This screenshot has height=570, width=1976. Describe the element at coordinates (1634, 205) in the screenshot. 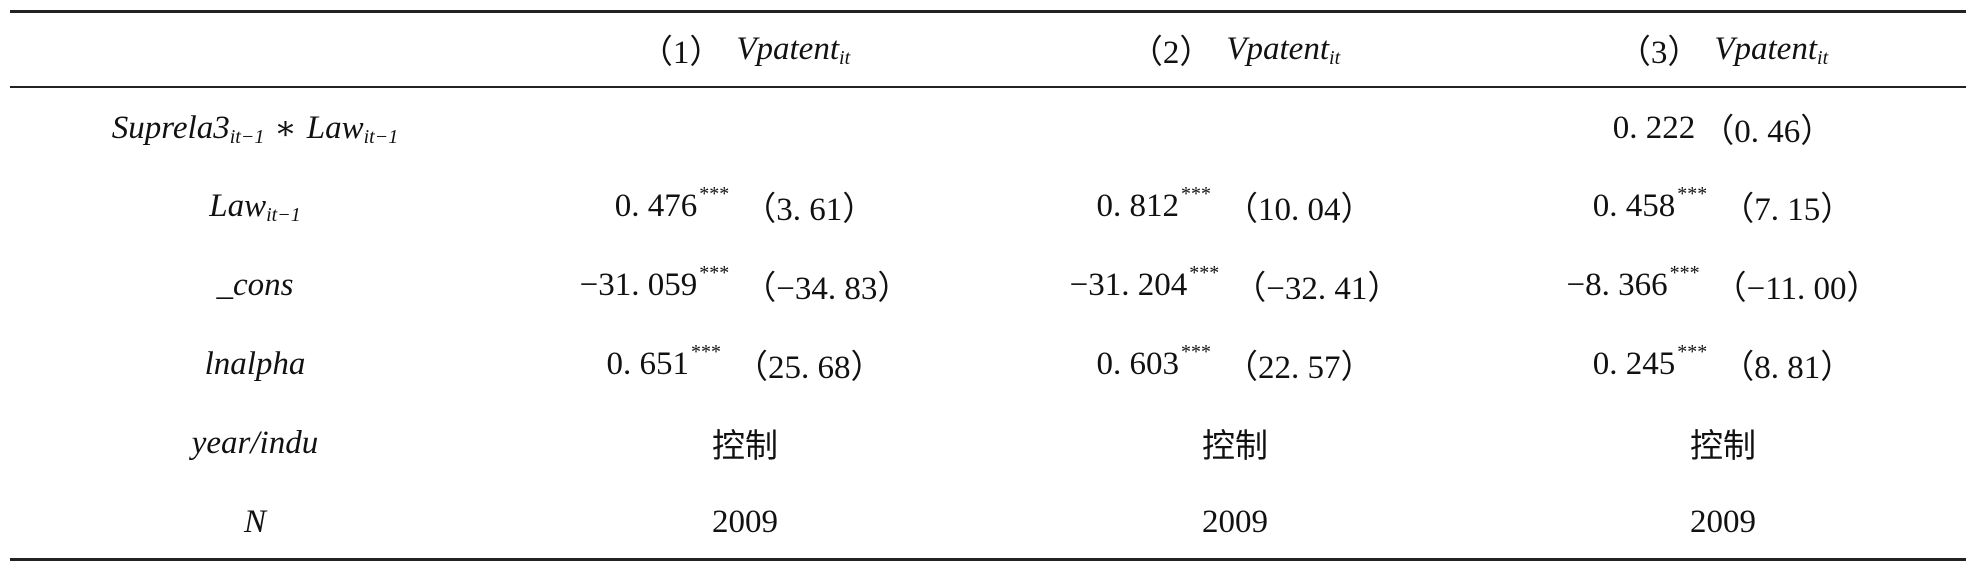

I see `coefficient: 0. 458` at that location.